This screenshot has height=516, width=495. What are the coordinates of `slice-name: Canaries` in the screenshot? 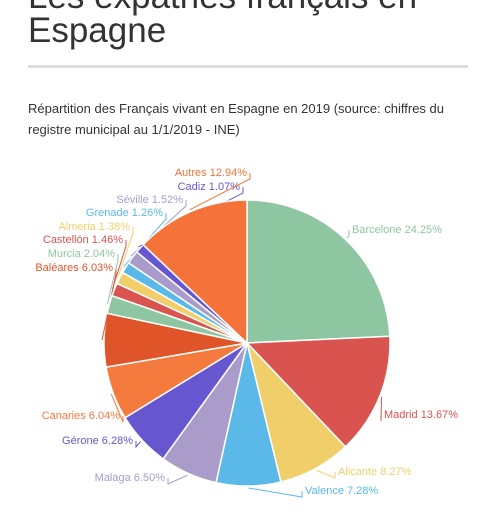 It's located at (64, 416).